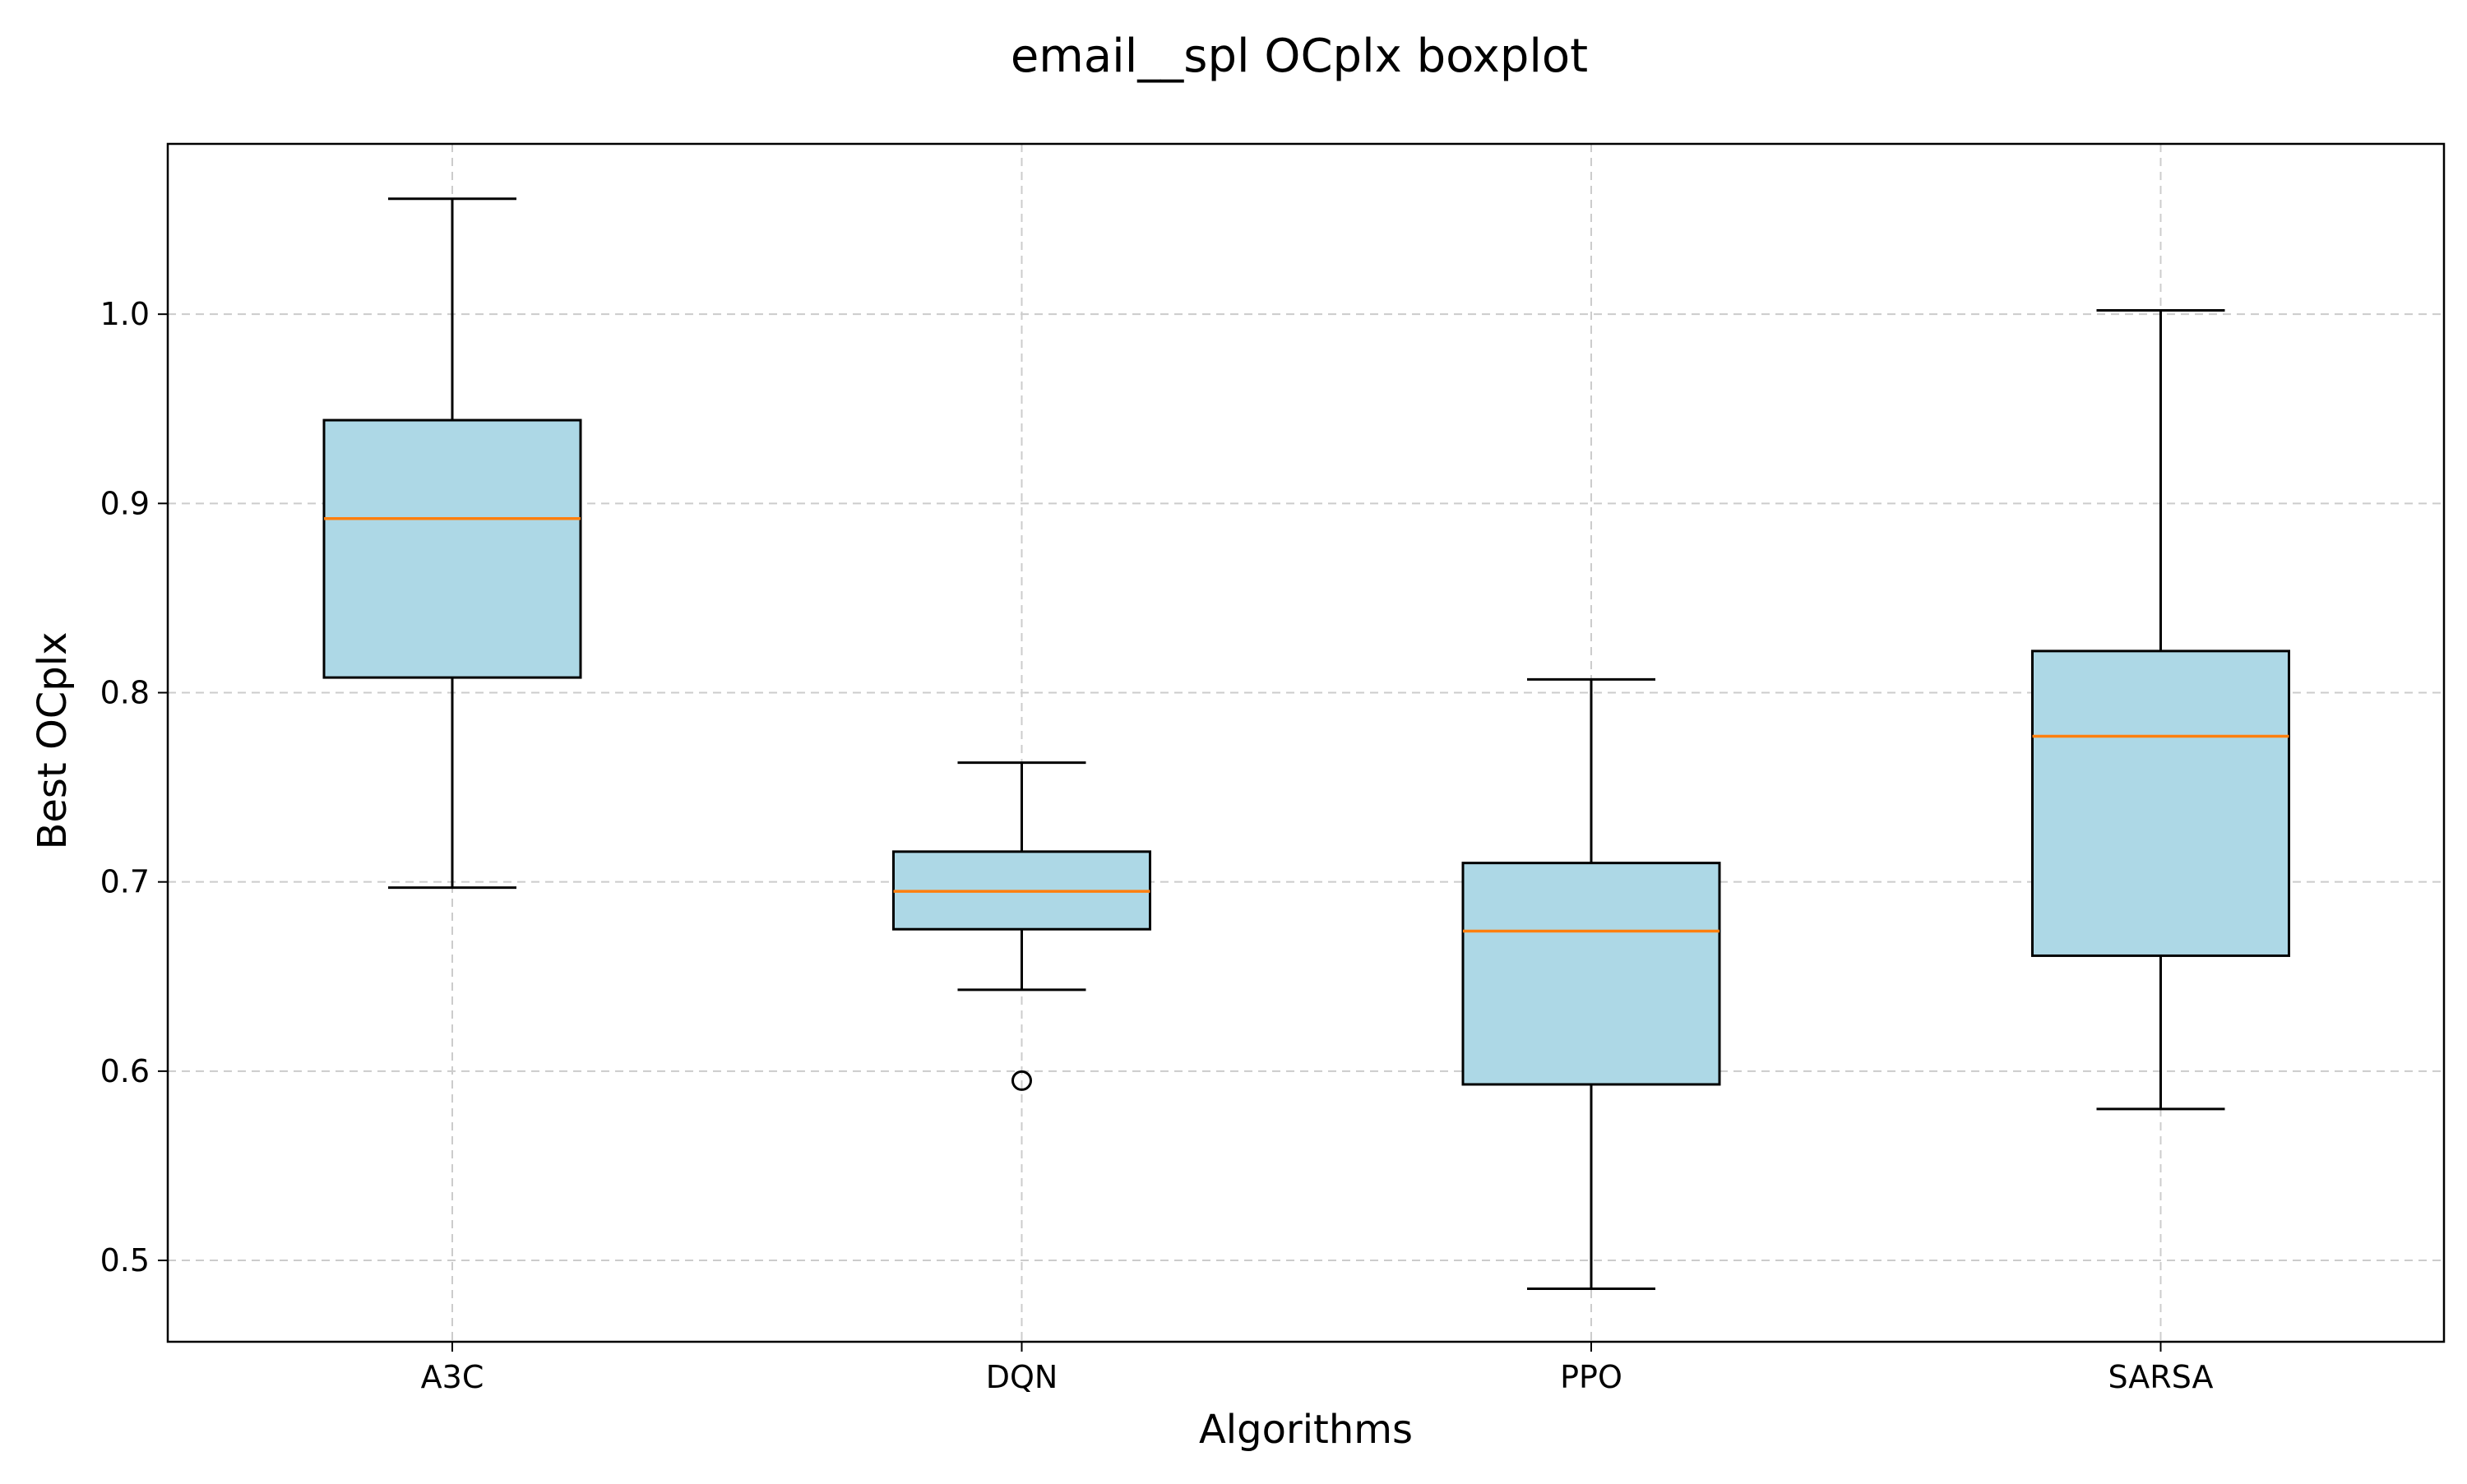 Image resolution: width=2467 pixels, height=1484 pixels. What do you see at coordinates (1591, 1377) in the screenshot?
I see `x-tick-label-ppo: PPO` at bounding box center [1591, 1377].